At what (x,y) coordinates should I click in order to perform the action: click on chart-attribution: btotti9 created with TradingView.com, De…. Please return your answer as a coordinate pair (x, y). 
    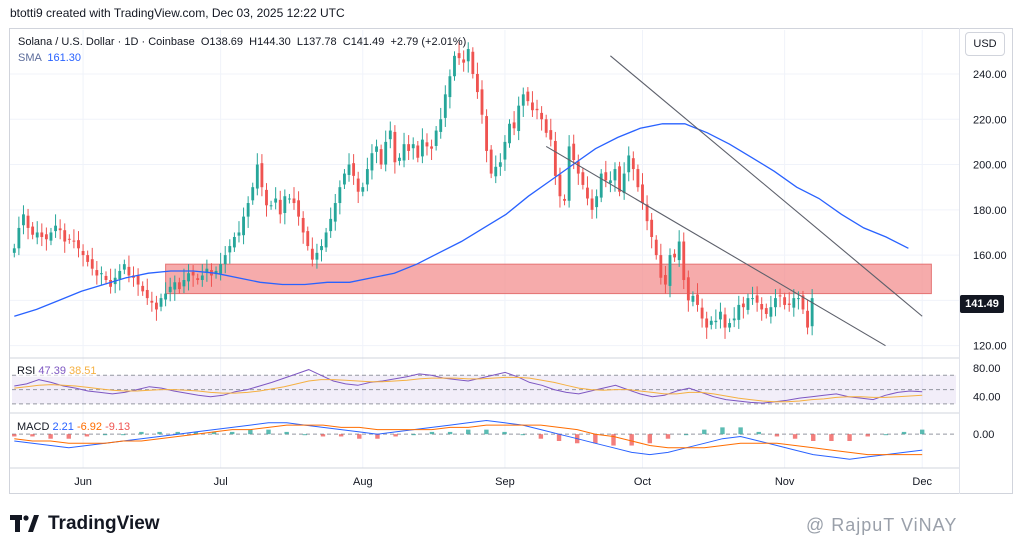
    Looking at the image, I should click on (177, 13).